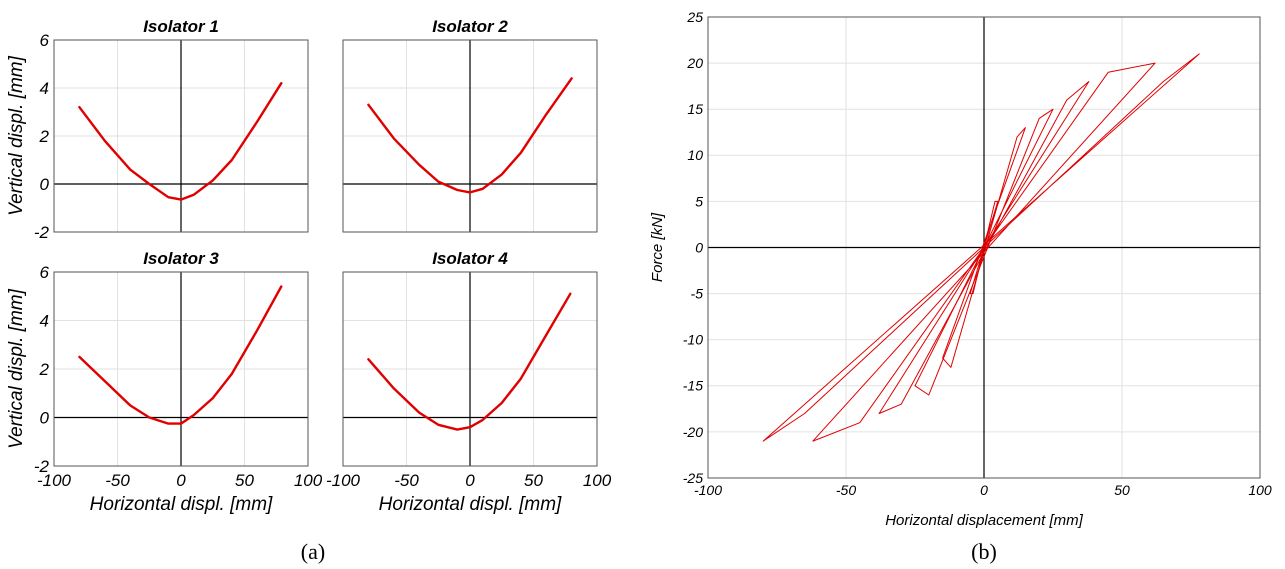 This screenshot has height=569, width=1285. Describe the element at coordinates (984, 551) in the screenshot. I see `caption-b: (b)` at that location.